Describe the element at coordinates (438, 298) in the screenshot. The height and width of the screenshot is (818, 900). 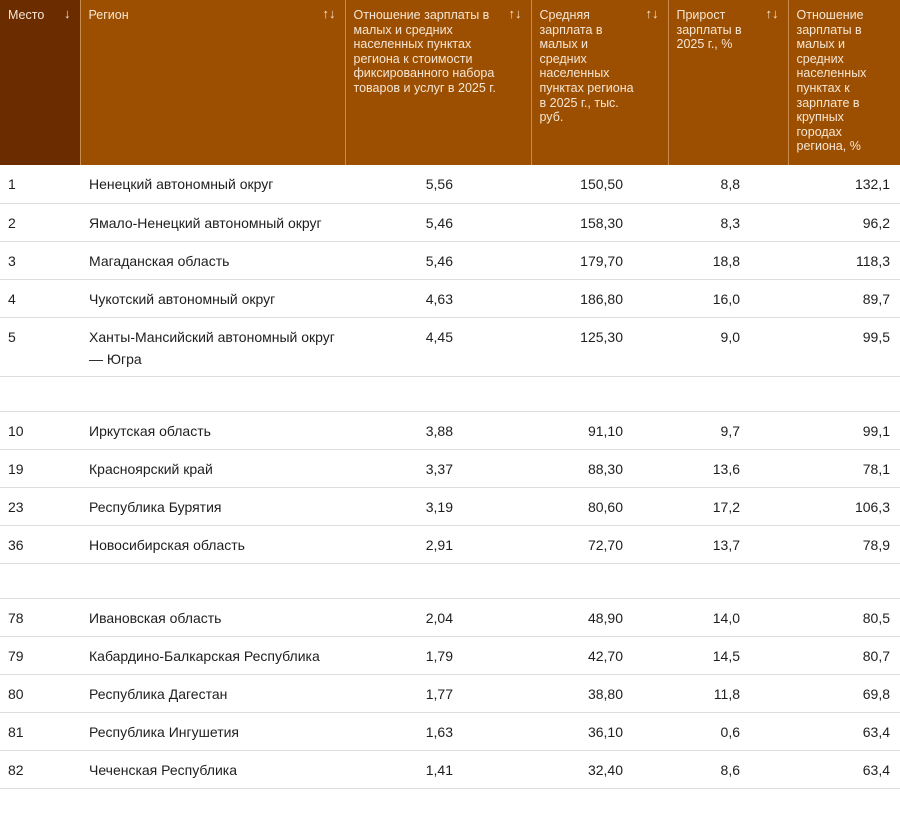
I see `ratio-basket-cell: 4,63` at that location.